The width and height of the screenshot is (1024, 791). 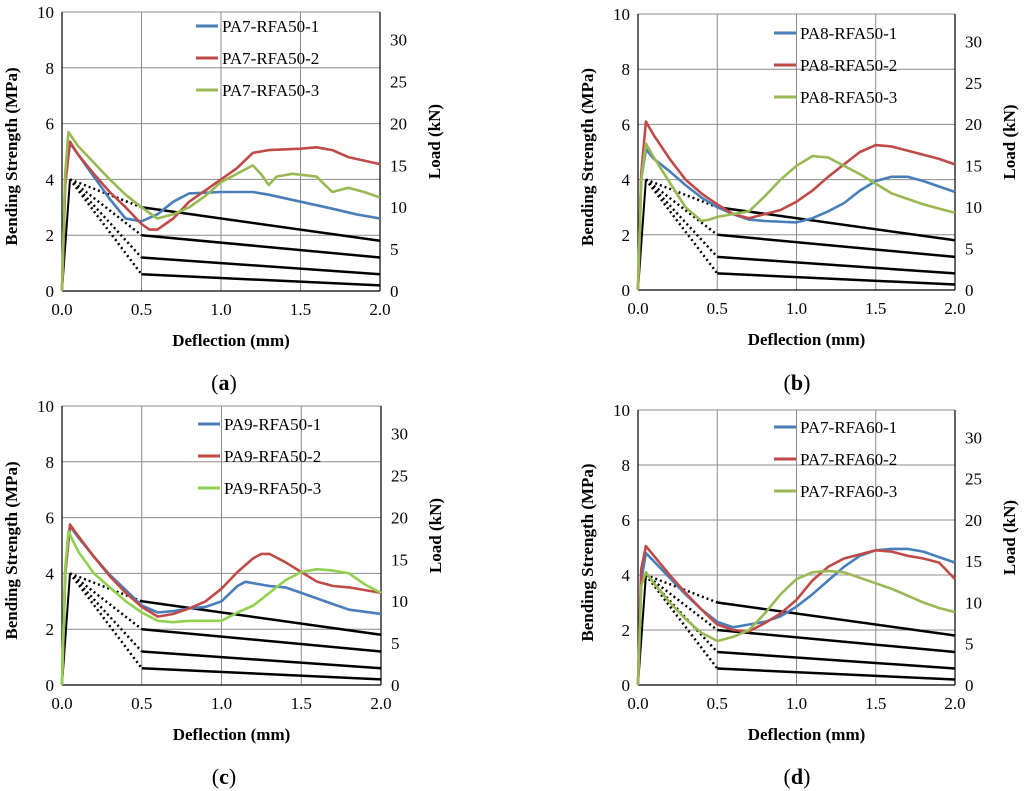 What do you see at coordinates (270, 90) in the screenshot?
I see `legend-label: PA7-RFA50-3` at bounding box center [270, 90].